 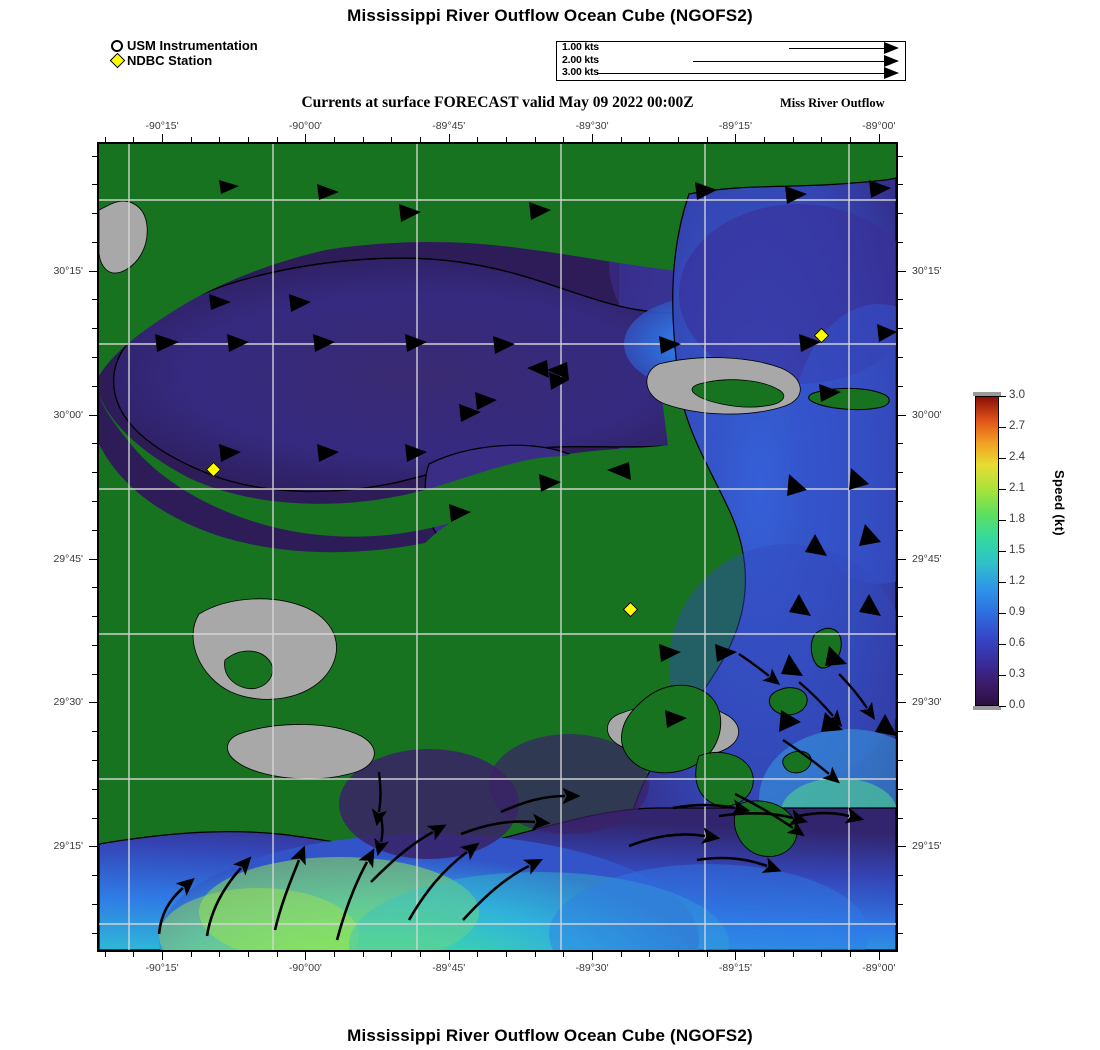 I want to click on colorbar-tick-label: 0.9, so click(x=1017, y=612).